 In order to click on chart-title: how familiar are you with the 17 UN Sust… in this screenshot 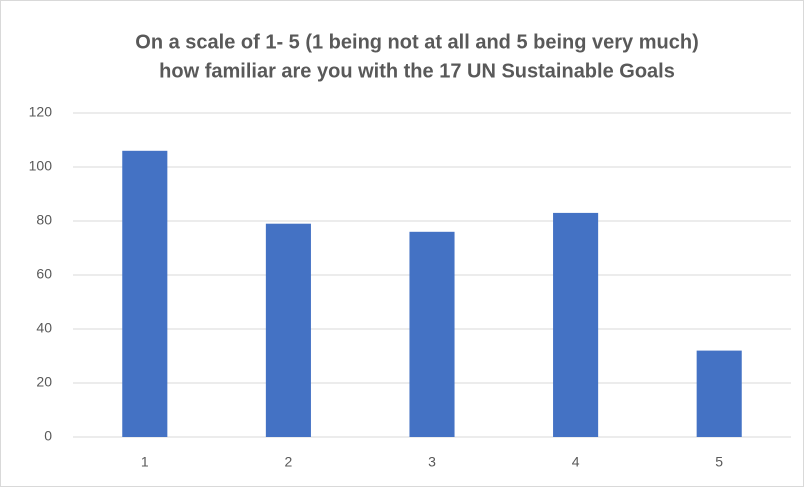, I will do `click(417, 71)`.